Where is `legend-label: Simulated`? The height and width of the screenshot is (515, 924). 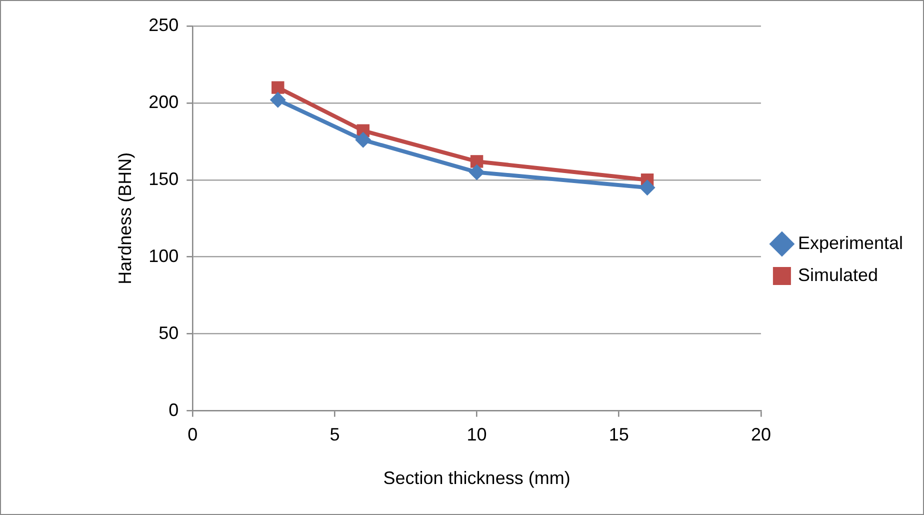
legend-label: Simulated is located at coordinates (838, 274).